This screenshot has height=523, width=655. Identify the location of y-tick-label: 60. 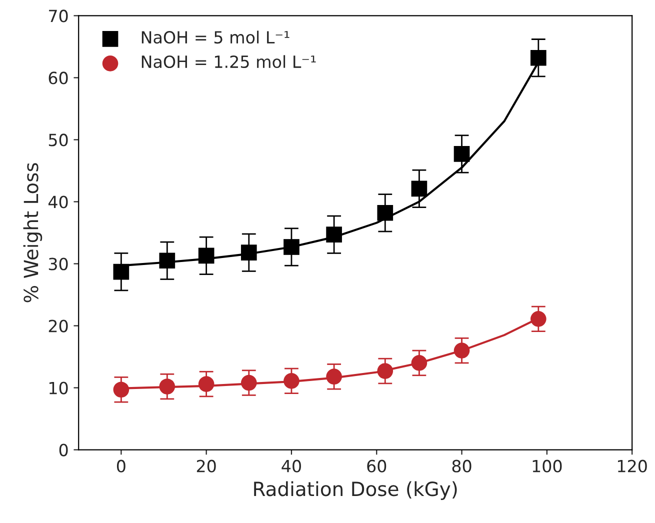
(58, 78).